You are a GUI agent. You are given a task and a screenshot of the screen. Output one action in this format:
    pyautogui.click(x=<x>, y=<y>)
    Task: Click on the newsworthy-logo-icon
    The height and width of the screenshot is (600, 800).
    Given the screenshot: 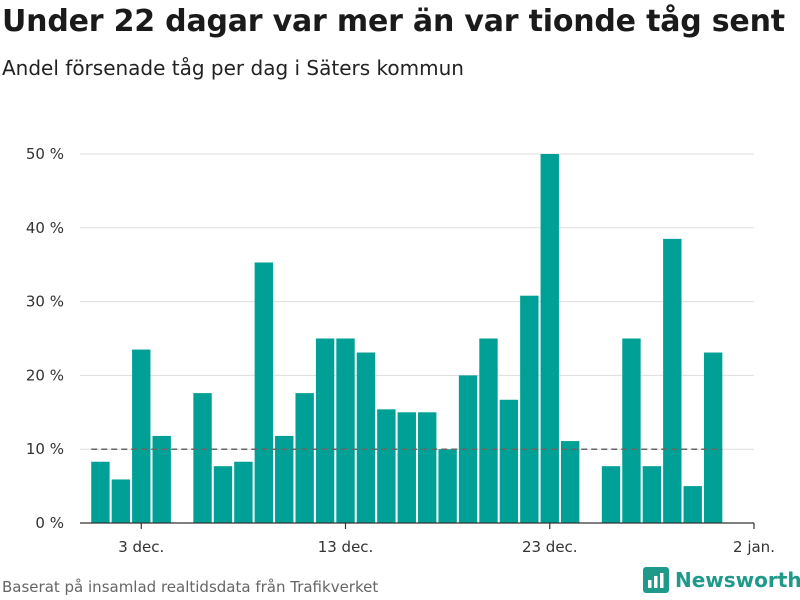 What is the action you would take?
    pyautogui.click(x=656, y=580)
    